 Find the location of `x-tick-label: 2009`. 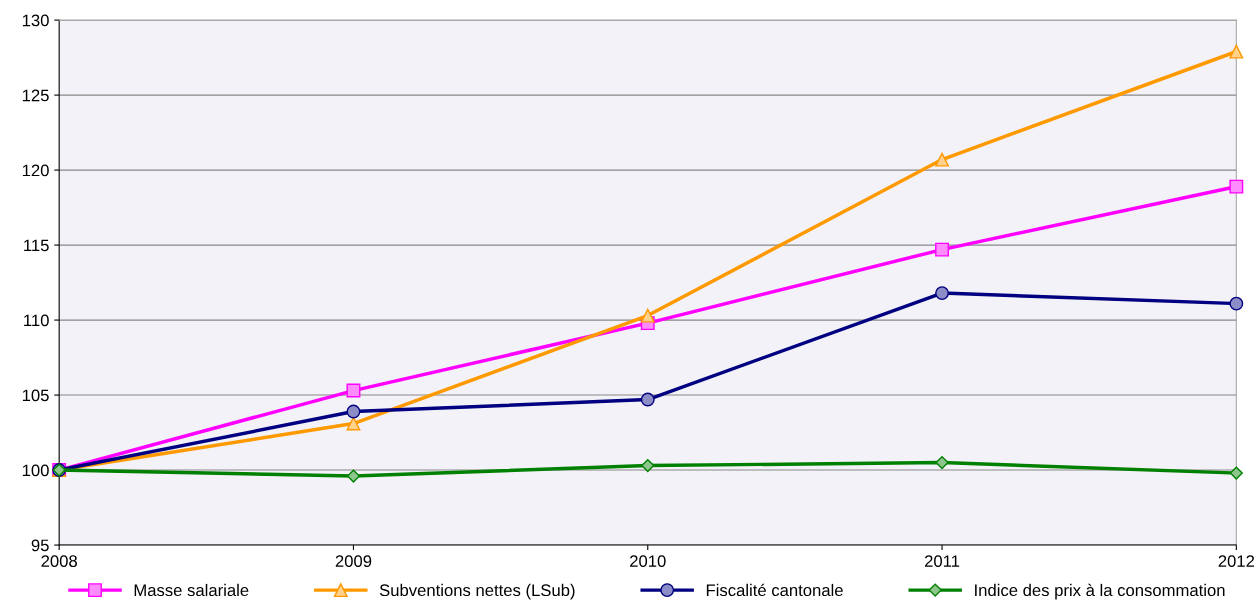

x-tick-label: 2009 is located at coordinates (353, 561).